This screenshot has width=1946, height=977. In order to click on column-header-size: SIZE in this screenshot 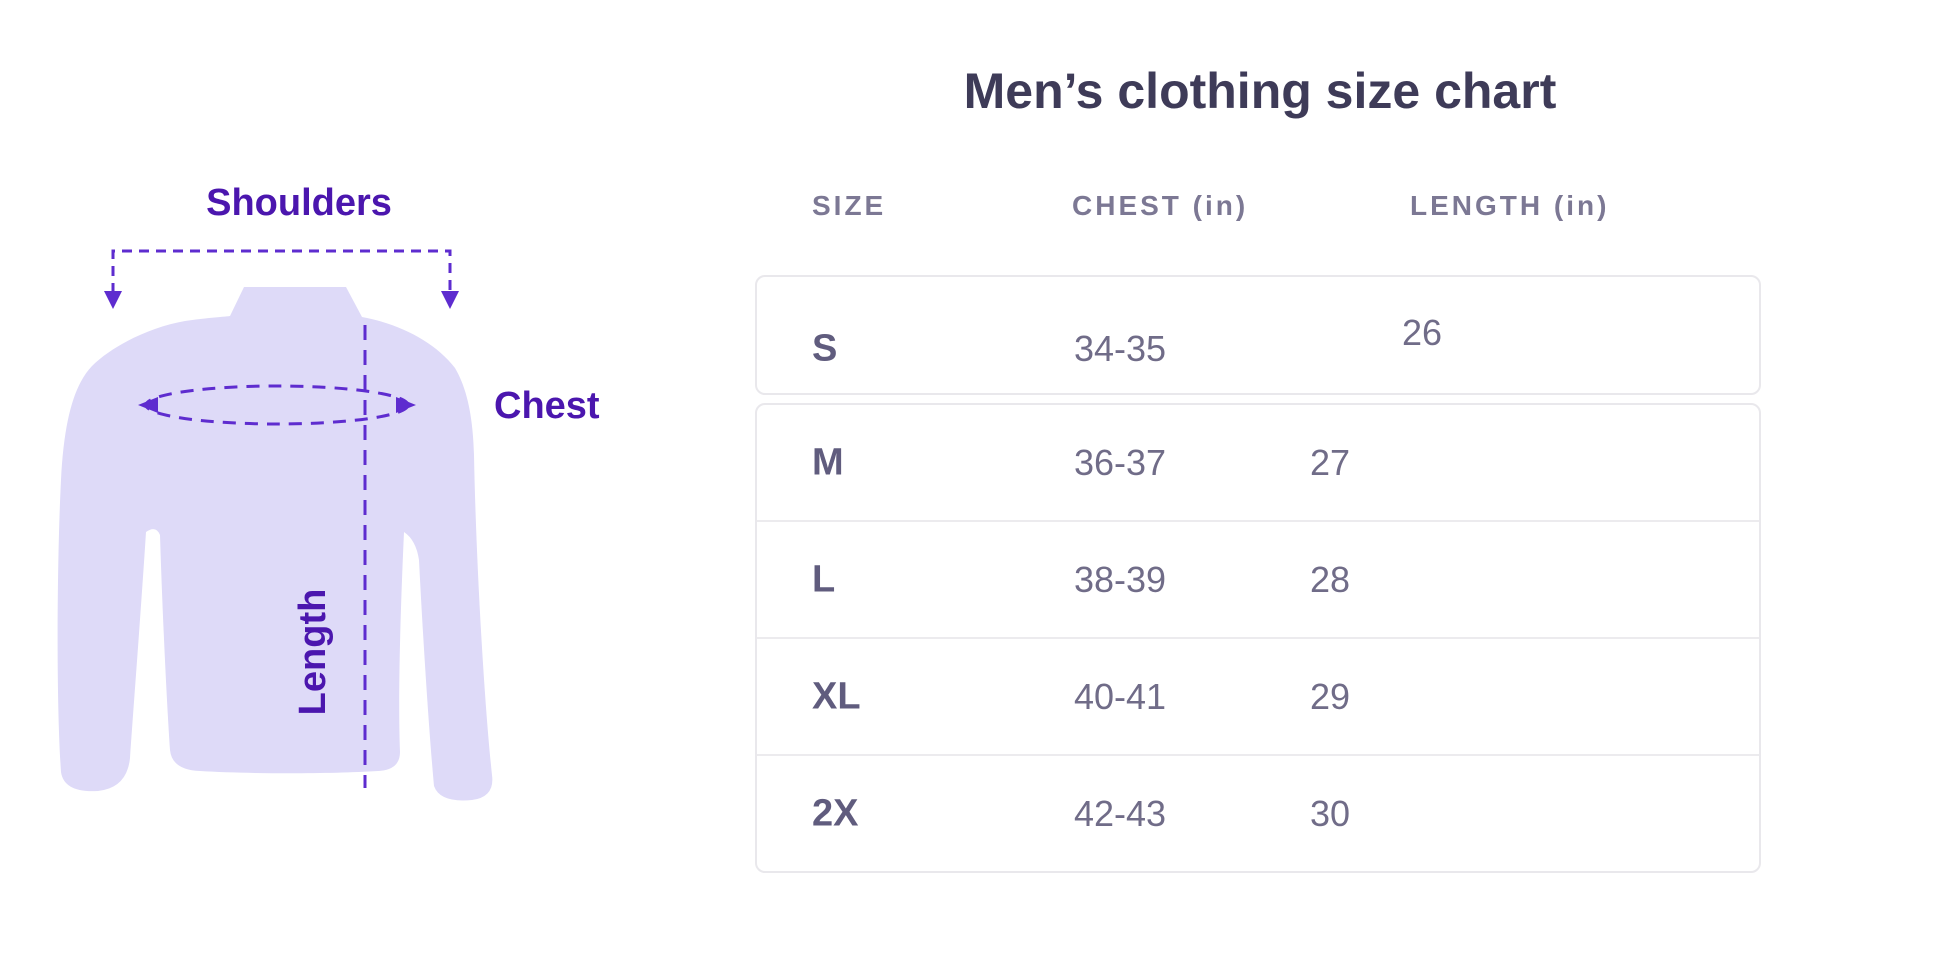, I will do `click(849, 205)`.